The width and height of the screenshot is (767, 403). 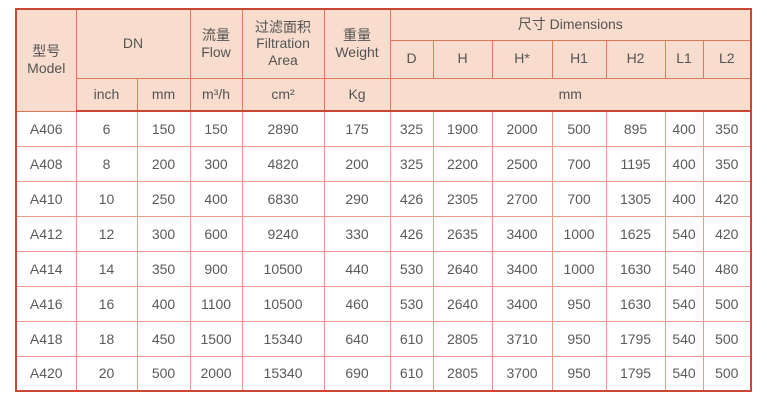 I want to click on col-header-flow-en: Flow, so click(x=216, y=51).